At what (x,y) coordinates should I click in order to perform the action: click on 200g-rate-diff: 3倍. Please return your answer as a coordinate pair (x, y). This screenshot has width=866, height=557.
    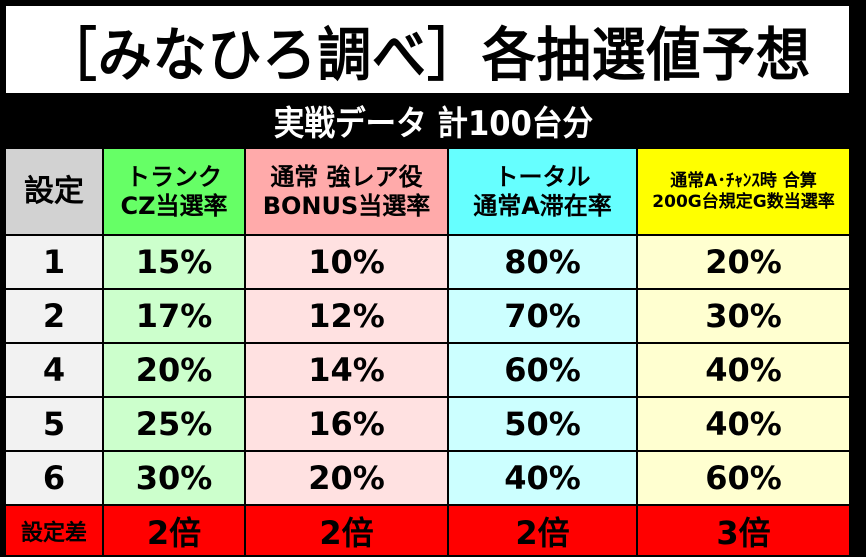
    Looking at the image, I should click on (743, 530).